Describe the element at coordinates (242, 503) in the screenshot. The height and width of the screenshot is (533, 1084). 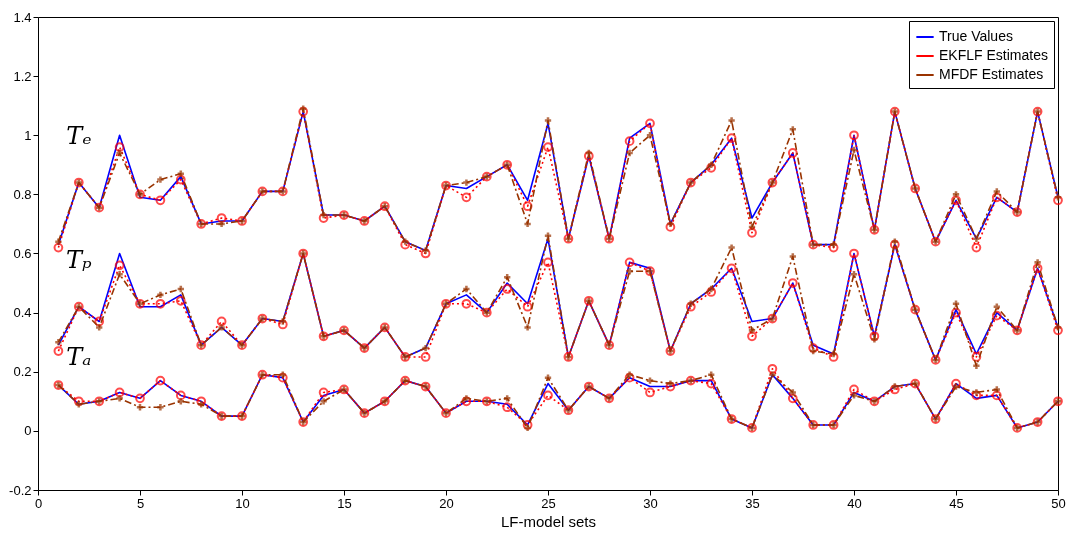
I see `x-tick-label: 10` at that location.